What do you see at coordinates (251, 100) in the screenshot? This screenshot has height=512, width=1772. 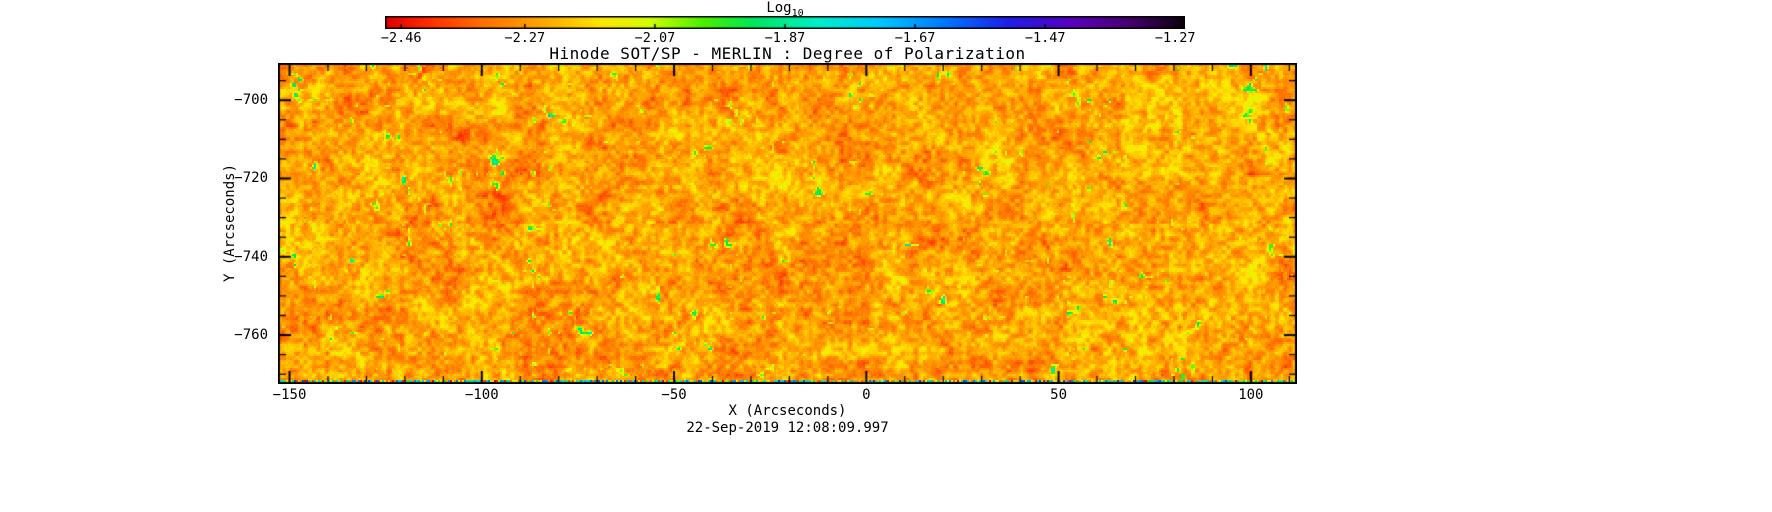 I see `y-tick-label: −700` at bounding box center [251, 100].